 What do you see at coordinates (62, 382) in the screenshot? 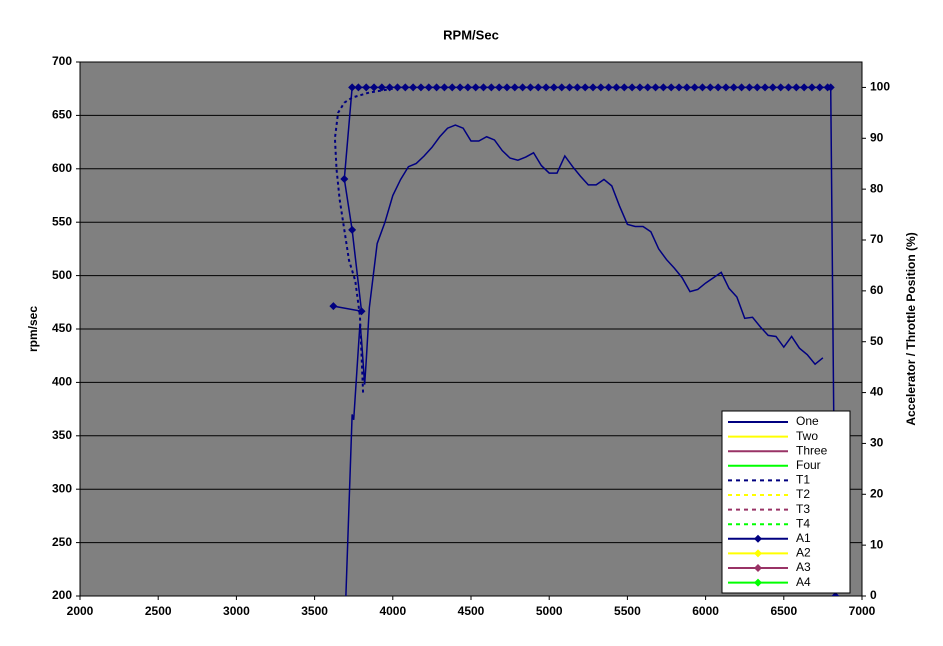
I see `y-tick-label: 400` at bounding box center [62, 382].